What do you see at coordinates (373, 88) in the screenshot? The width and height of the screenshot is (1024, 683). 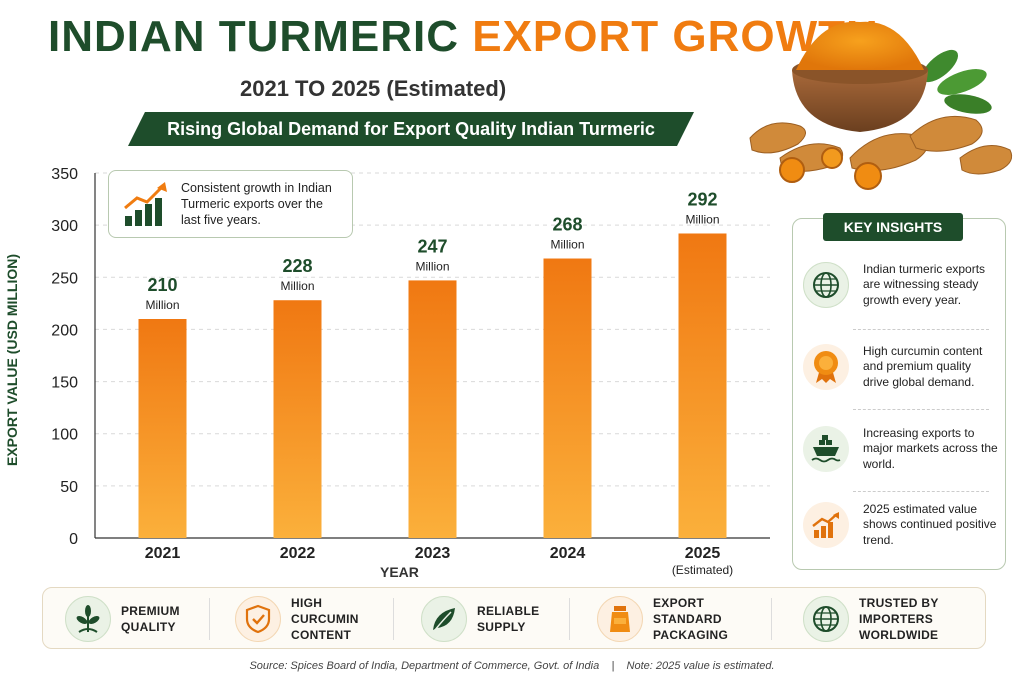 I see `subtitle: 2021 TO 2025 (Estimated)` at bounding box center [373, 88].